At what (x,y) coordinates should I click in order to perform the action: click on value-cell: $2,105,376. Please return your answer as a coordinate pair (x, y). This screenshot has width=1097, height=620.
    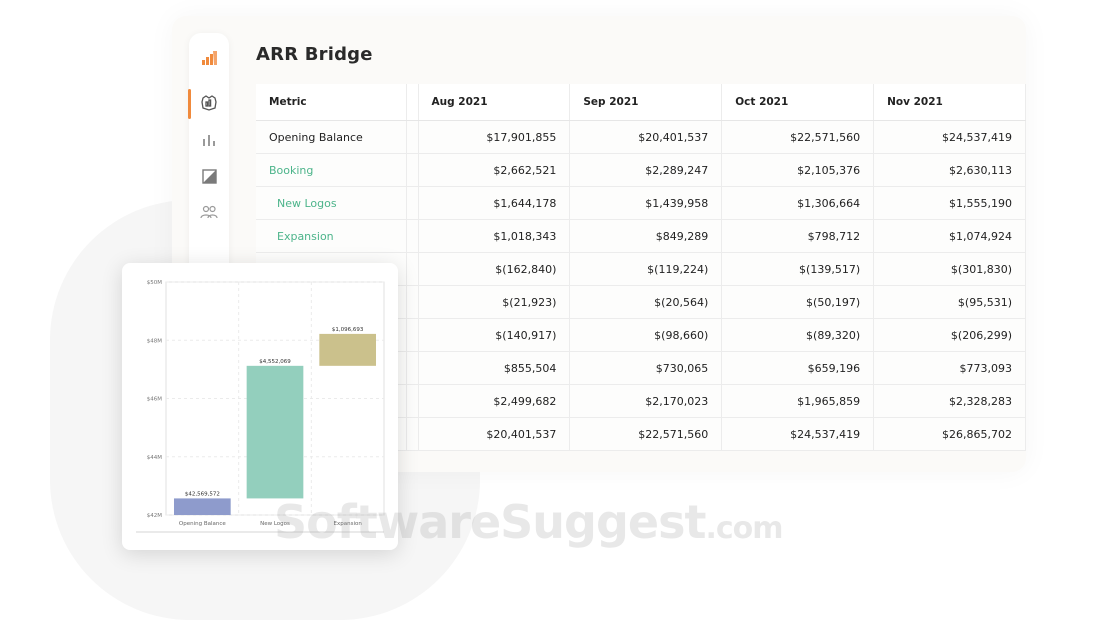
    Looking at the image, I should click on (798, 170).